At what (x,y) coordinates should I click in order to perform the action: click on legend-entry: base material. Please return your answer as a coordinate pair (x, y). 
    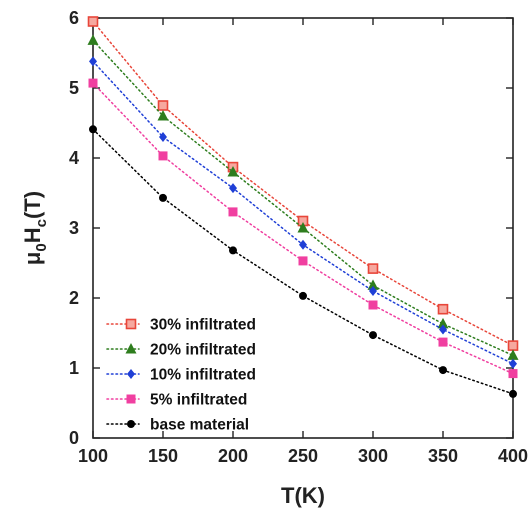
    Looking at the image, I should click on (177, 425).